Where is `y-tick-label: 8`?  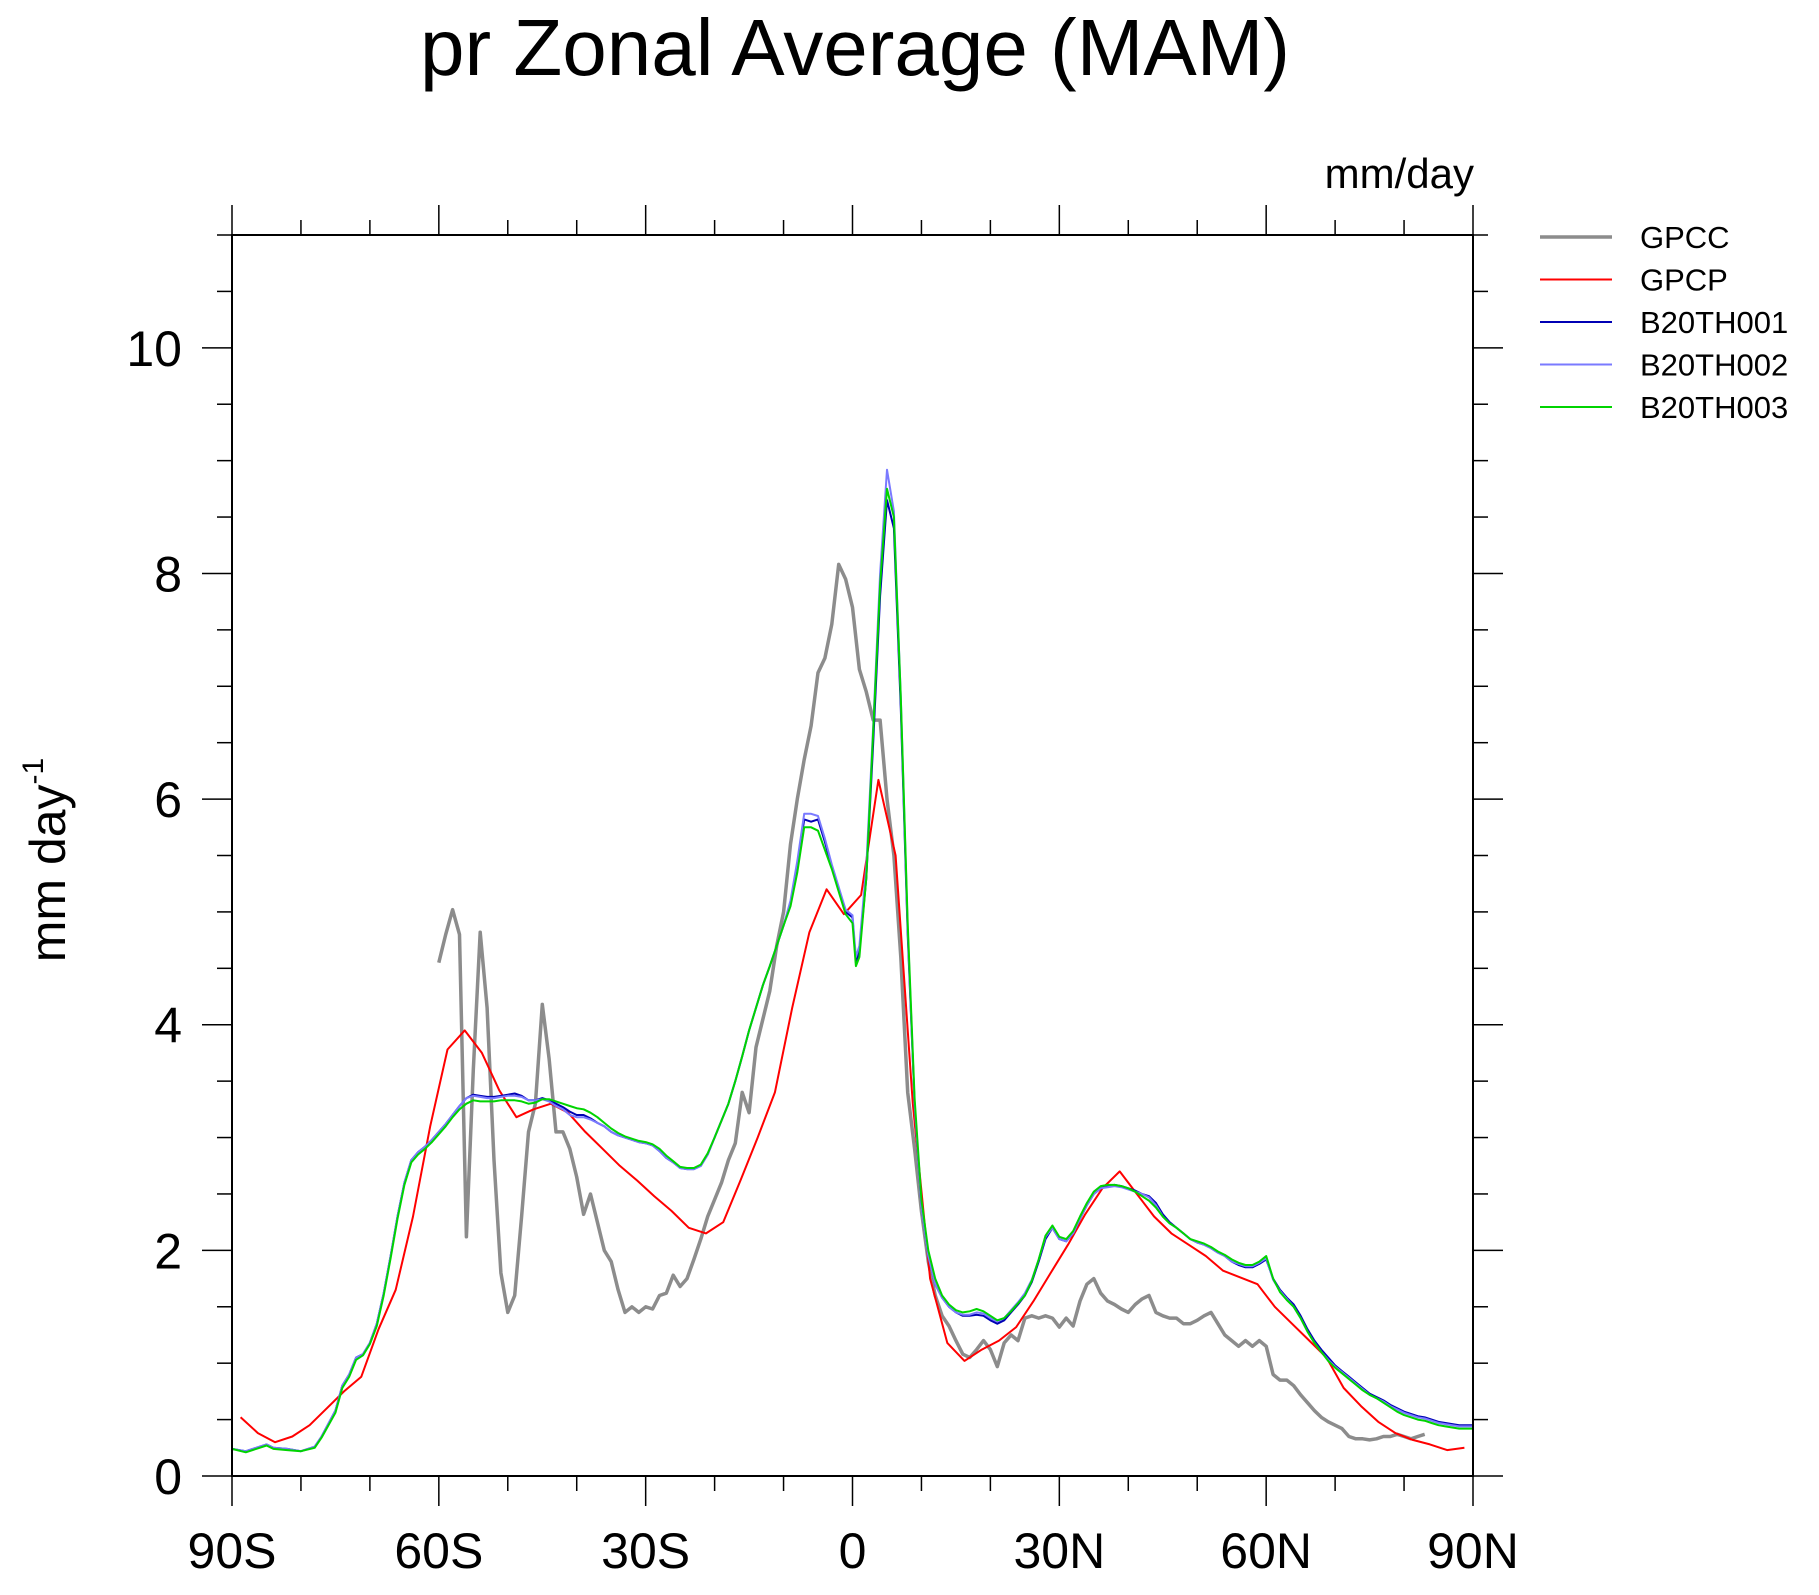
y-tick-label: 8 is located at coordinates (168, 574).